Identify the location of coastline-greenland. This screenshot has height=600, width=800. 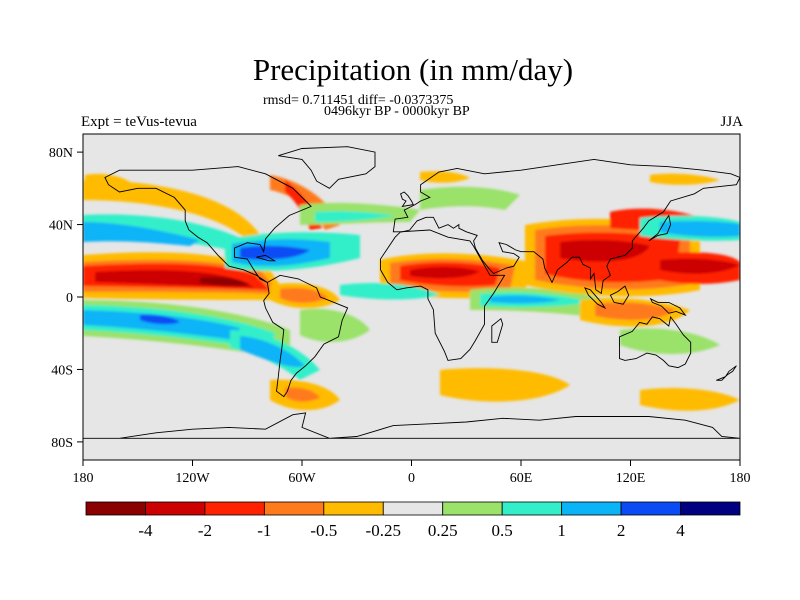
(327, 167).